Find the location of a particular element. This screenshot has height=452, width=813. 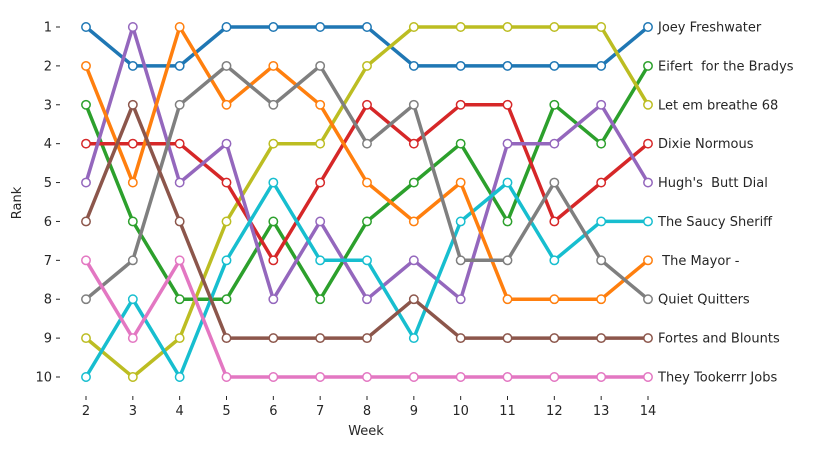

y-axis-title: Rank is located at coordinates (17, 202).